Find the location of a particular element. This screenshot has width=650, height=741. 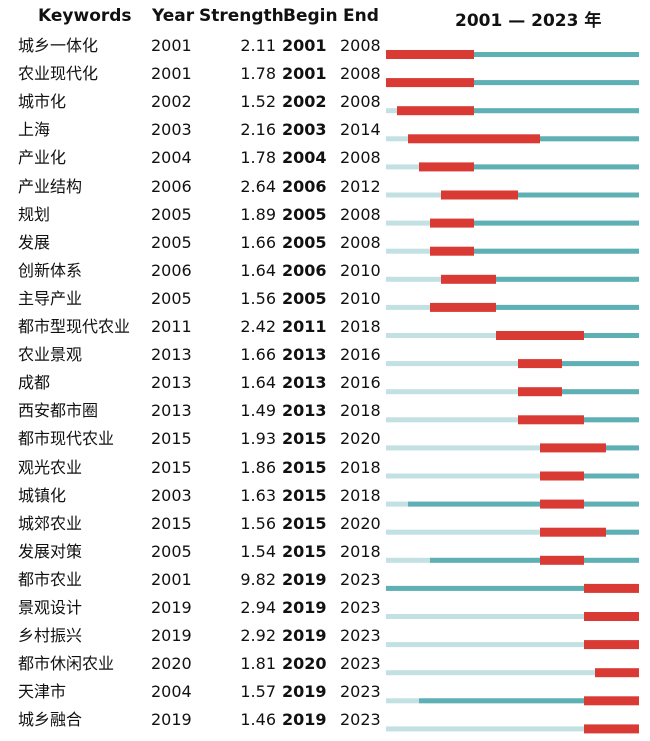

keyword-label: 产业化 is located at coordinates (42, 158).